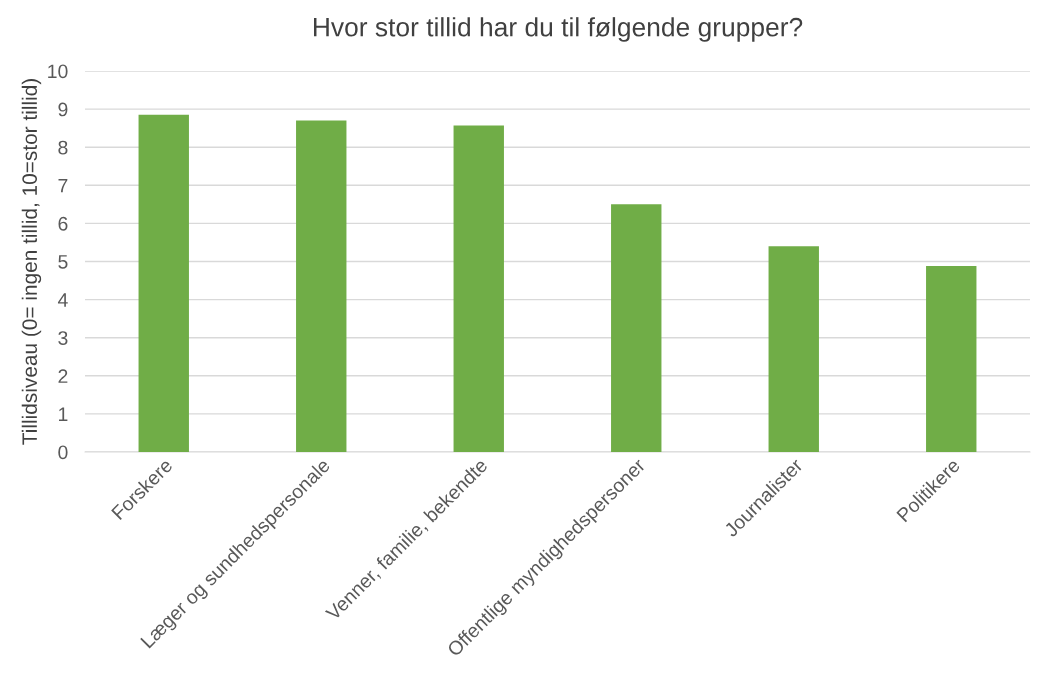 Image resolution: width=1052 pixels, height=674 pixels. I want to click on y-tick-label: 6, so click(63, 223).